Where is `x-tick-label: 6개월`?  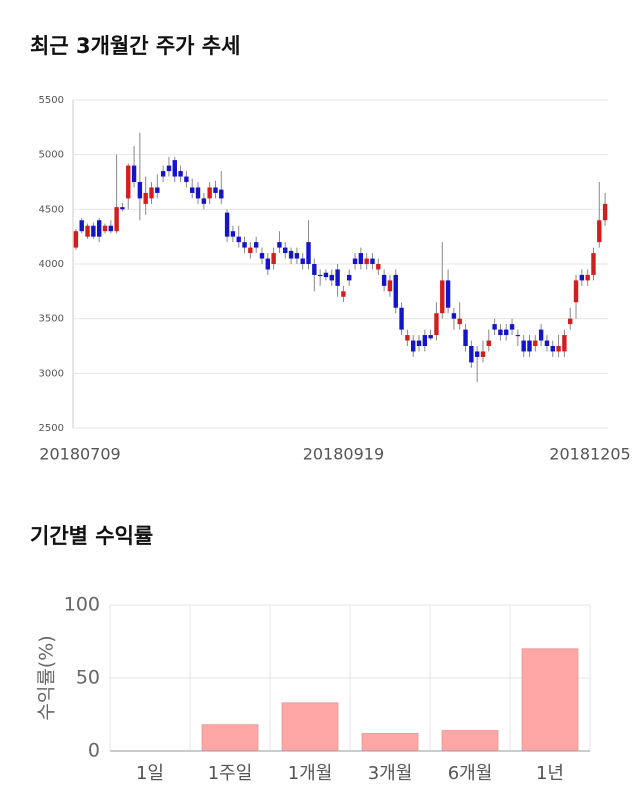
x-tick-label: 6개월 is located at coordinates (470, 773).